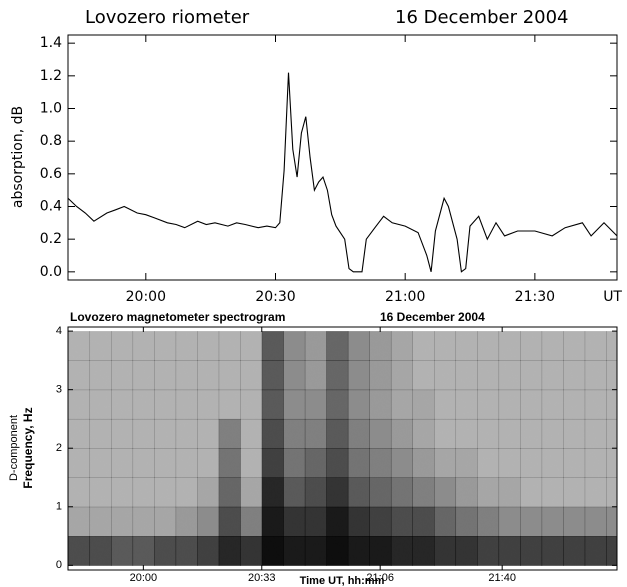 The height and width of the screenshot is (587, 627). Describe the element at coordinates (51, 174) in the screenshot. I see `y-tick-label: 0.6` at that location.